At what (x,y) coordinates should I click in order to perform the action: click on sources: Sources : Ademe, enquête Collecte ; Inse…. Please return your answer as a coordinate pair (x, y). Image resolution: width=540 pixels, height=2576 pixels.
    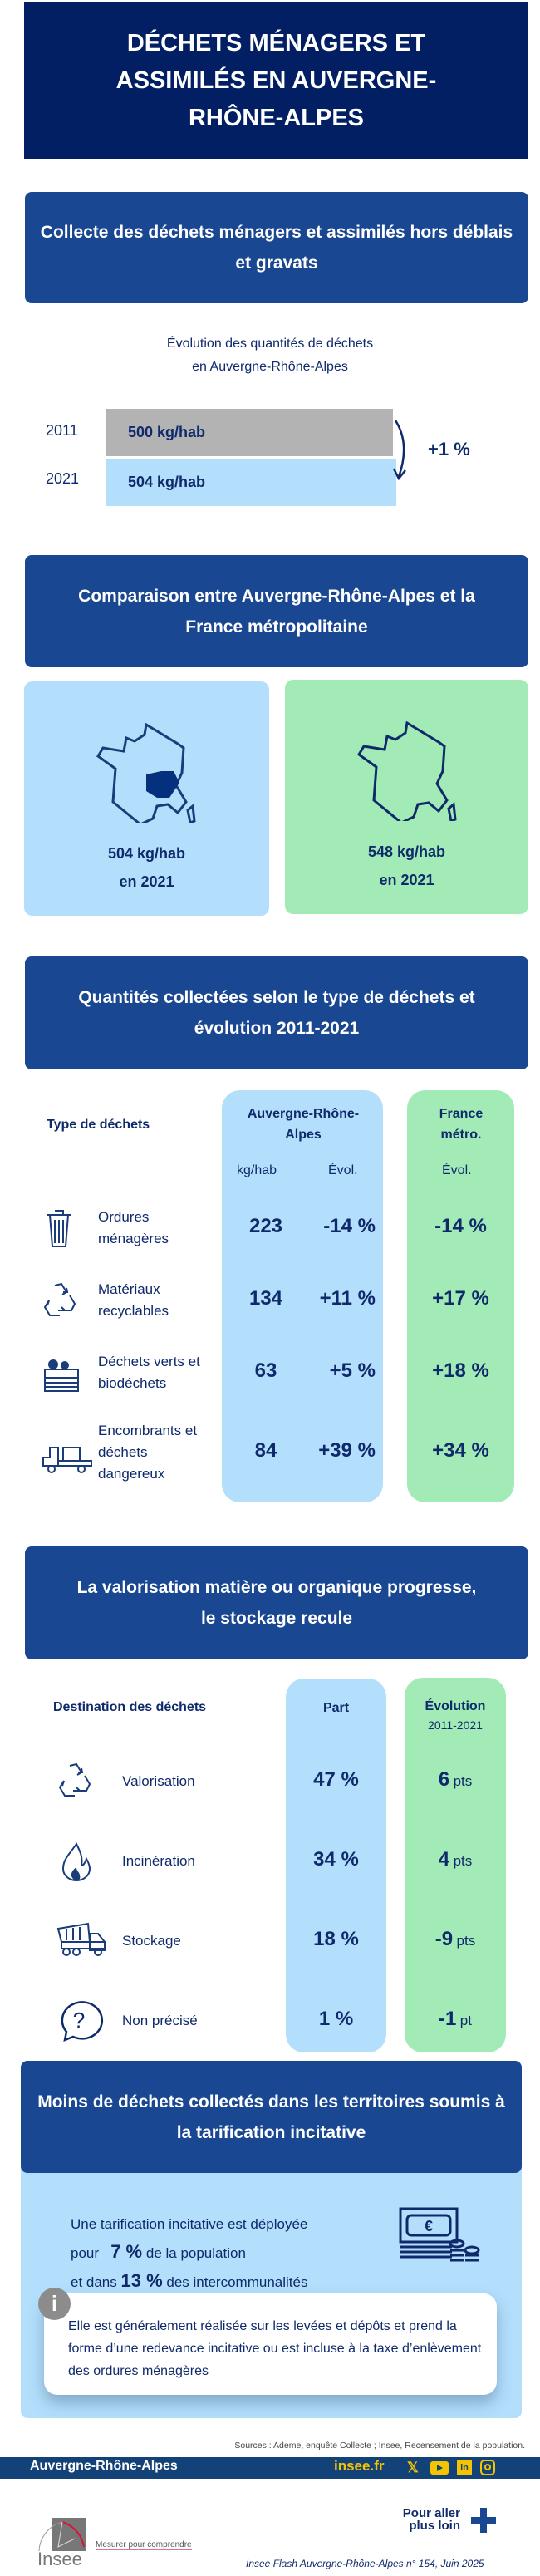
    Looking at the image, I should click on (379, 2446).